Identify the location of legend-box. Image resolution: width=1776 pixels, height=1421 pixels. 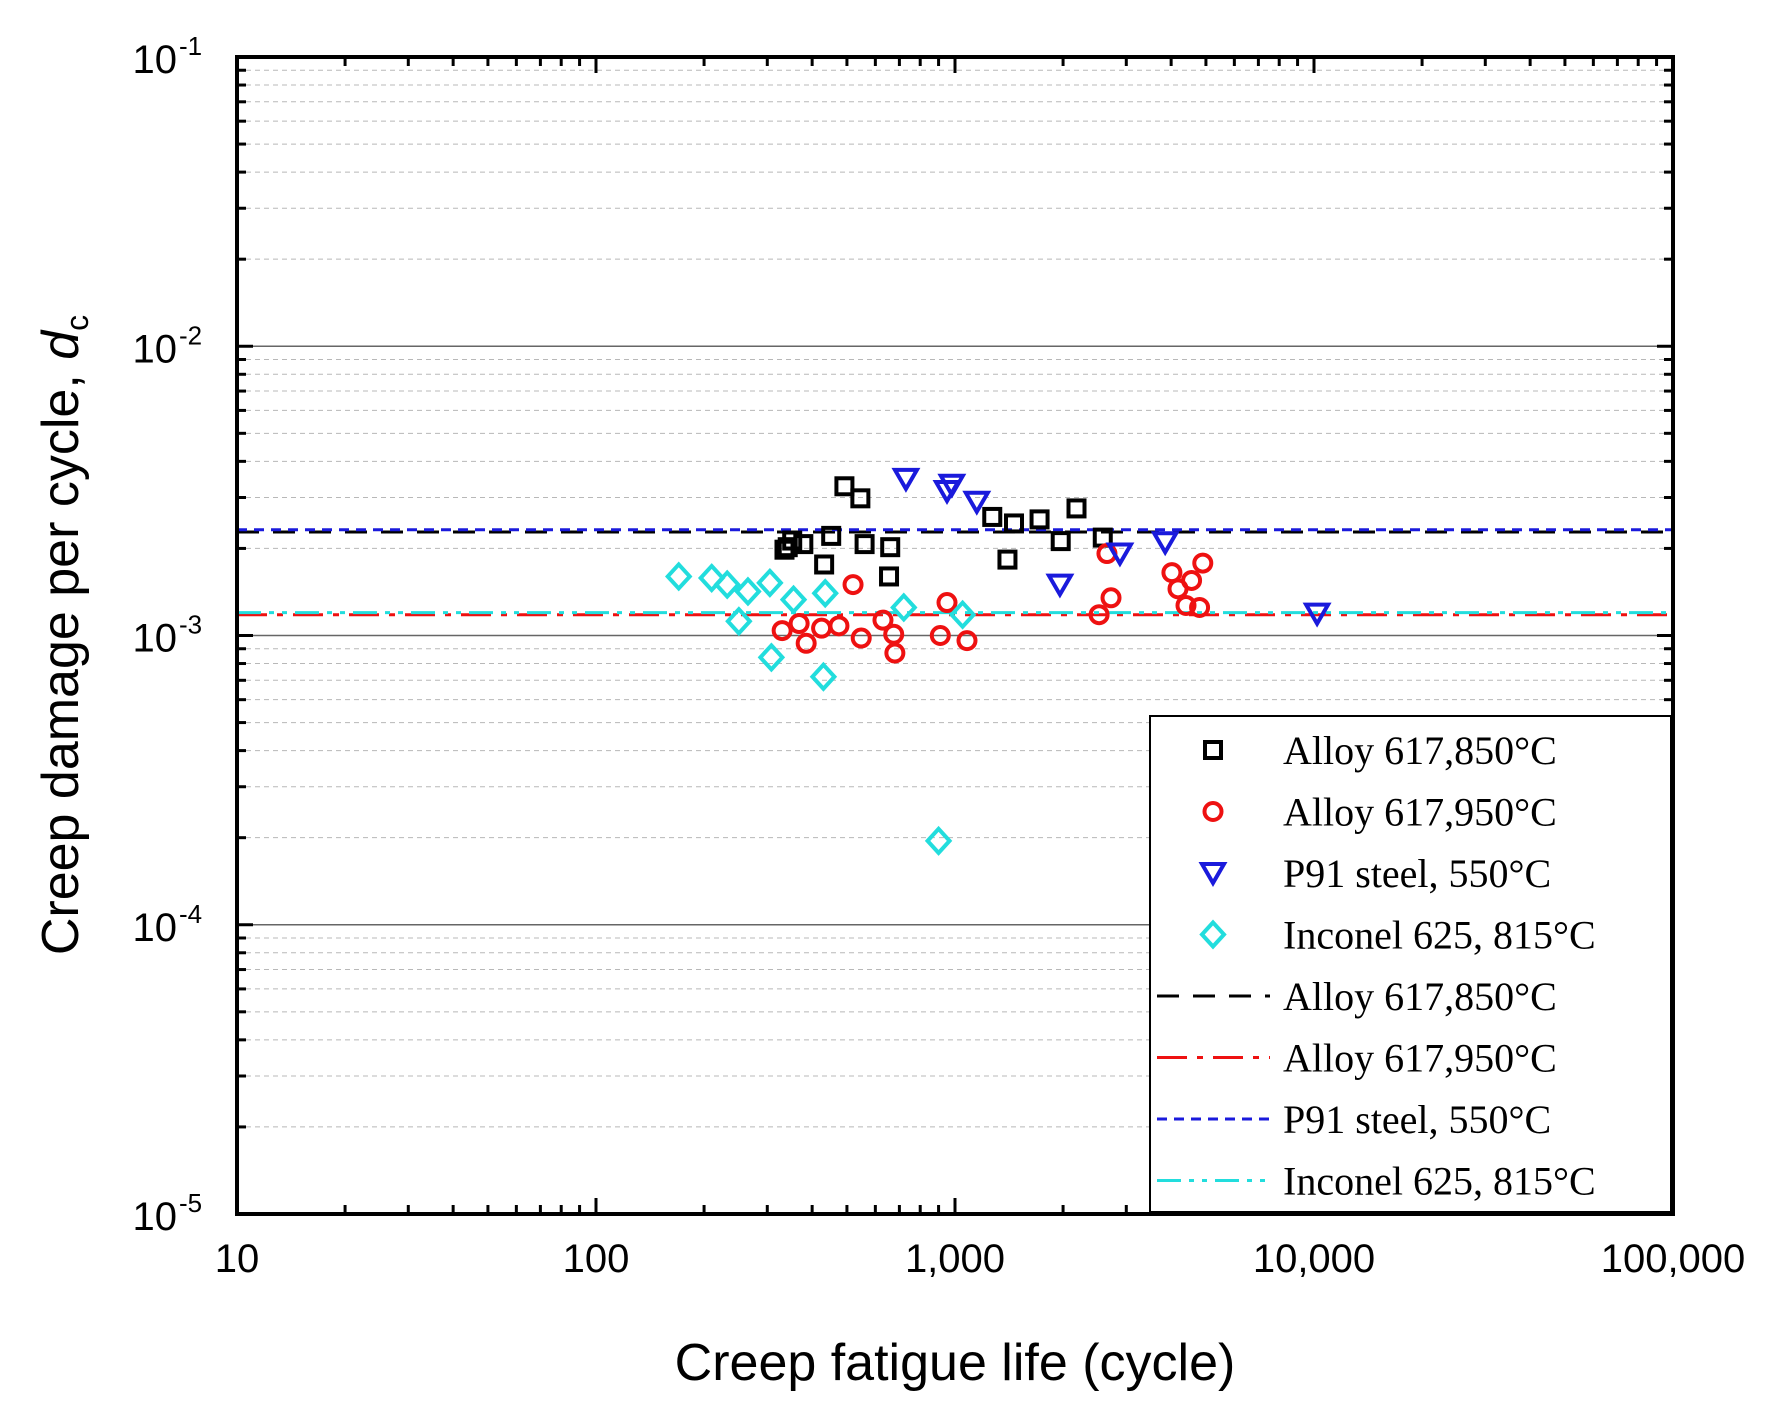
(1410, 964).